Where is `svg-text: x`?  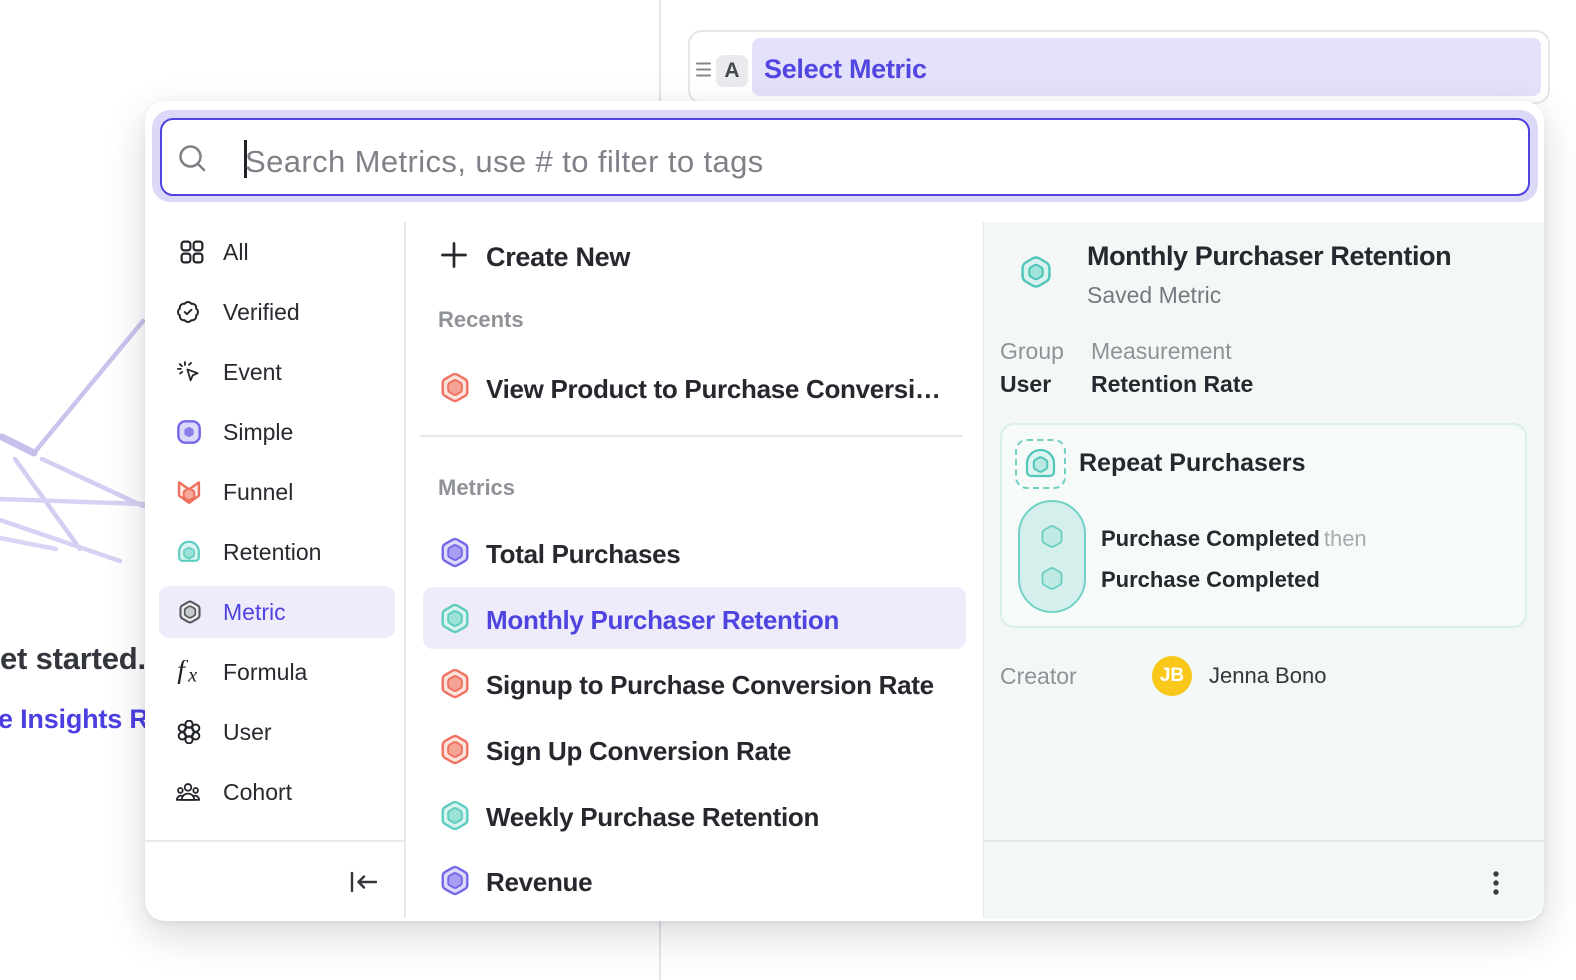 svg-text: x is located at coordinates (192, 674).